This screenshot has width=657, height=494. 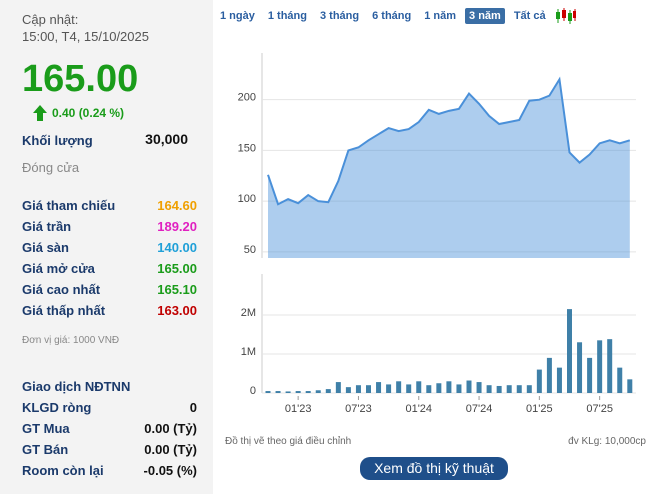 I want to click on price-row-label: Giá cao nhất, so click(x=61, y=289).